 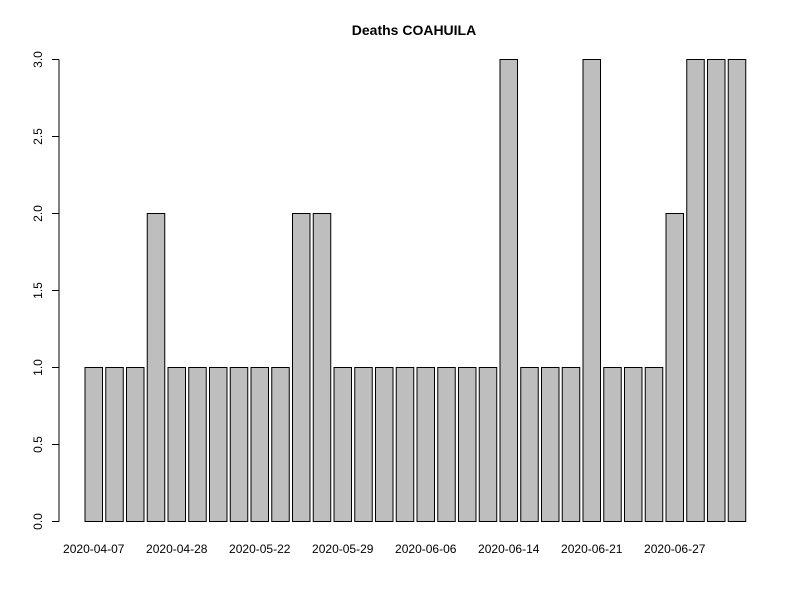 What do you see at coordinates (45, 290) in the screenshot?
I see `y-axis: 0.0 0.5 1.0 1.5 2.0 2.5 3.0` at bounding box center [45, 290].